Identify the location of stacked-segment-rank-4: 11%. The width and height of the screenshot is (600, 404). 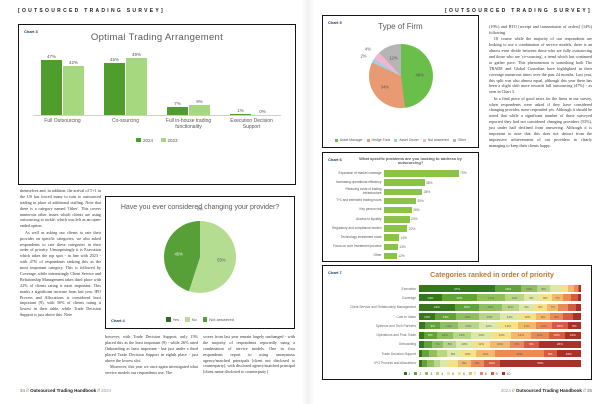
(510, 307).